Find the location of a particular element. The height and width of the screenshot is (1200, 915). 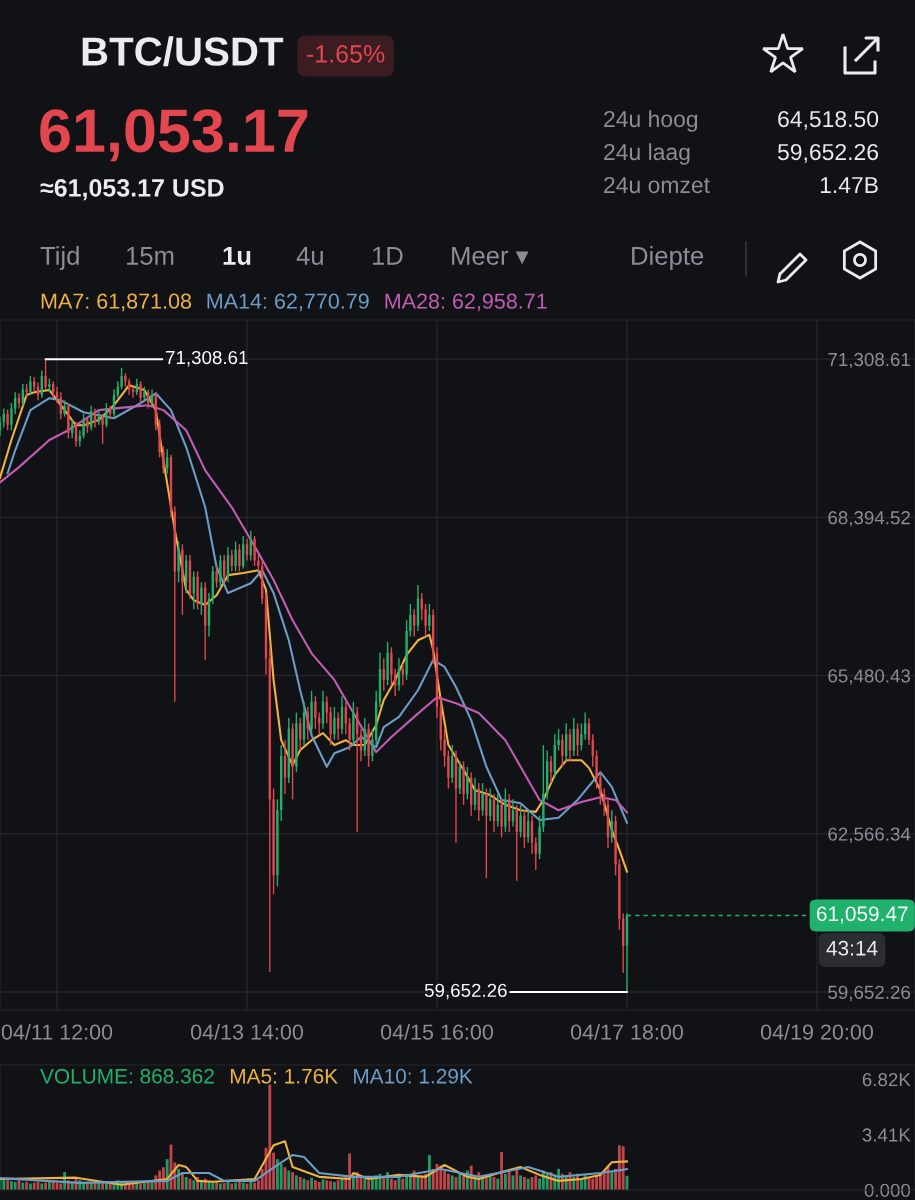

x-tick-label: 04/11 12:00 is located at coordinates (57, 1031).